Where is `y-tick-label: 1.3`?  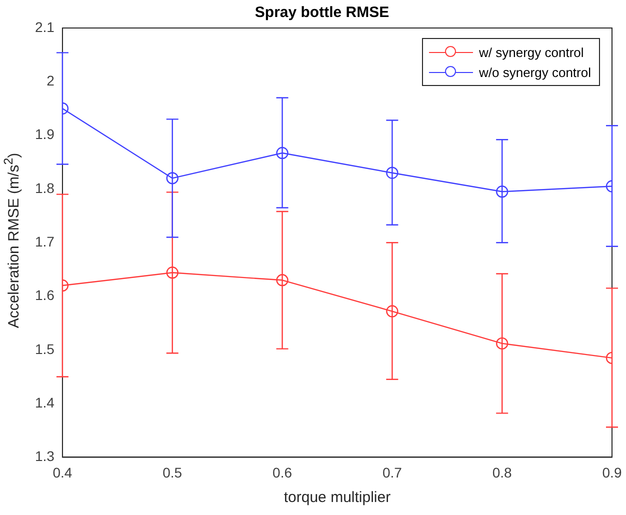
y-tick-label: 1.3 is located at coordinates (44, 456).